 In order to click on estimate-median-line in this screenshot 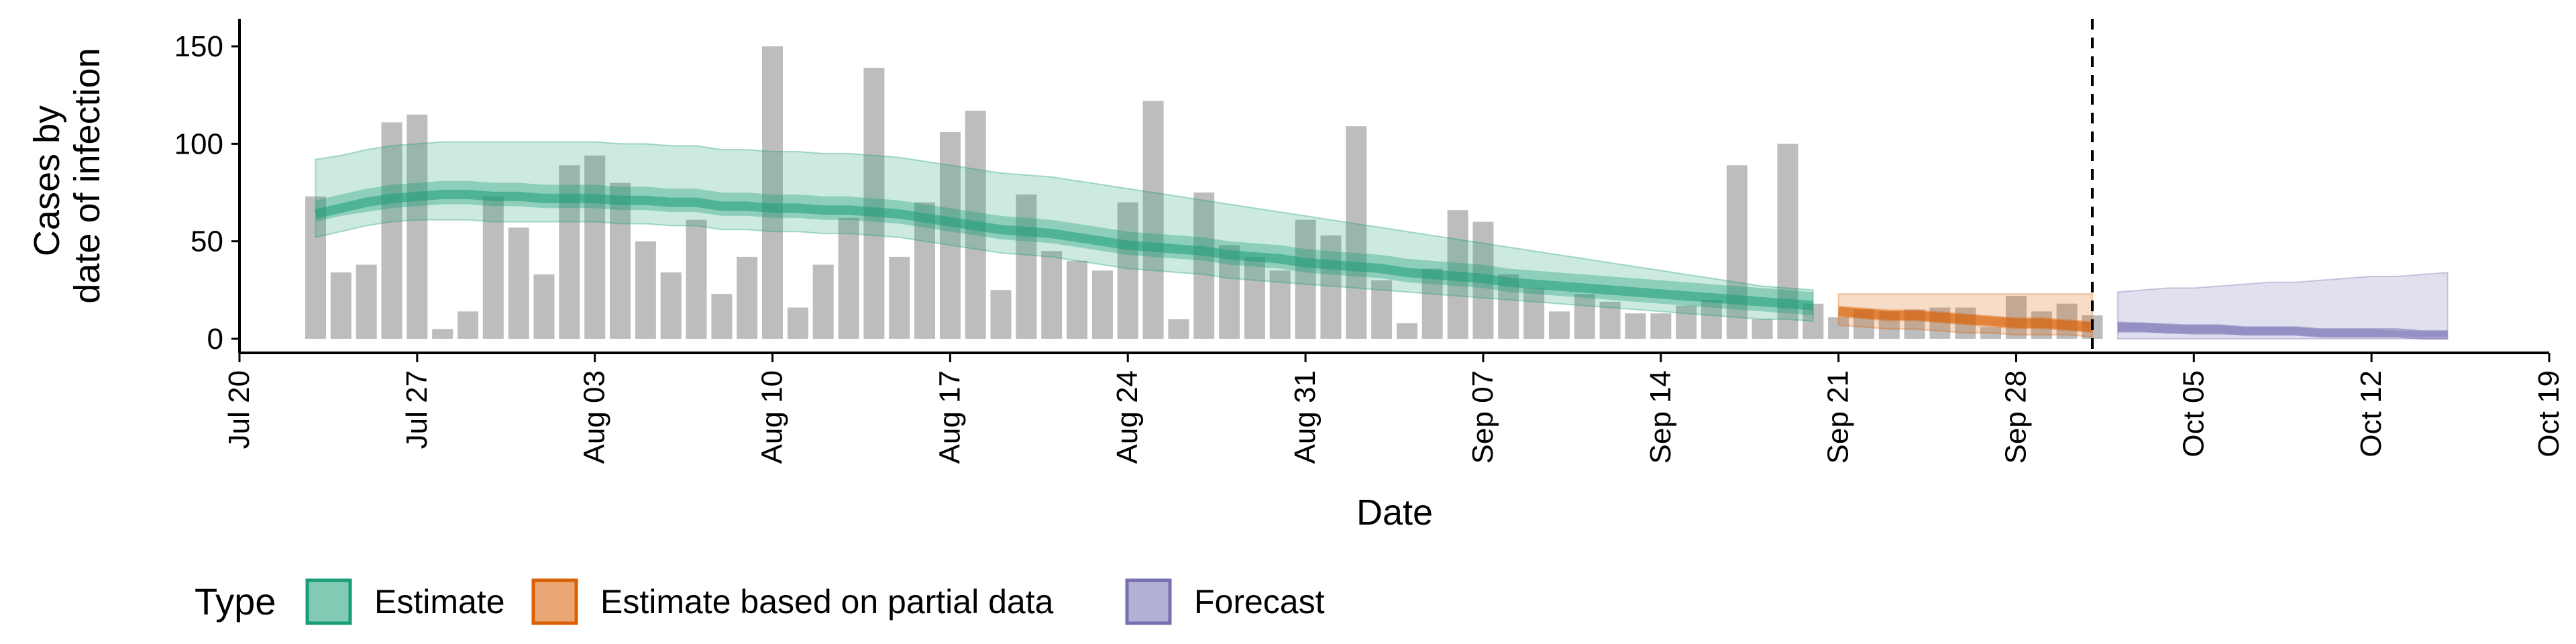, I will do `click(1064, 250)`.